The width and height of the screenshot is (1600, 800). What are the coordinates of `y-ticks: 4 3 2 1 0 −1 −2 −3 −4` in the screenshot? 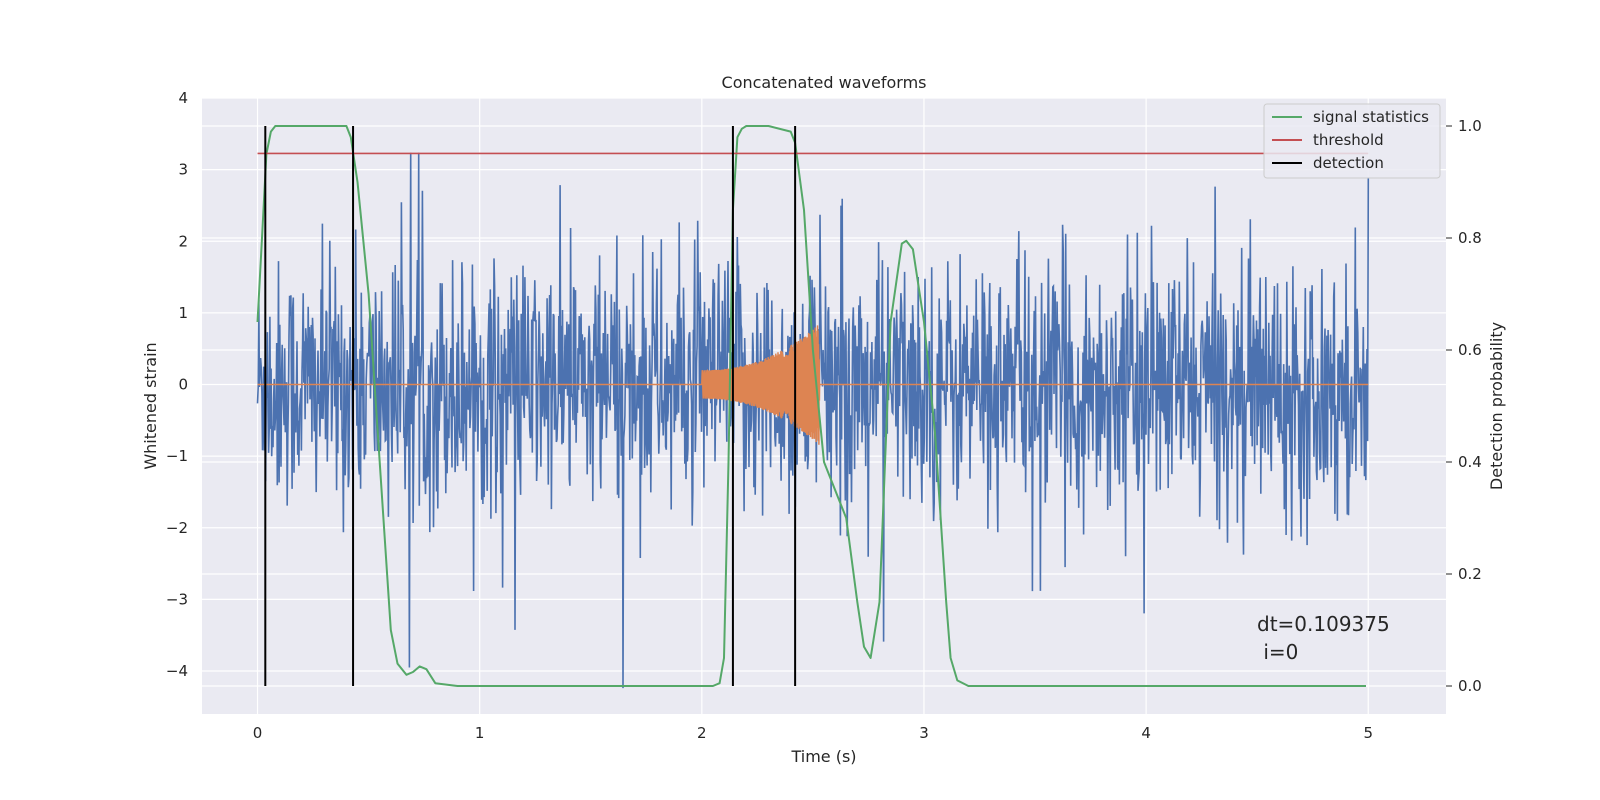 It's located at (177, 384).